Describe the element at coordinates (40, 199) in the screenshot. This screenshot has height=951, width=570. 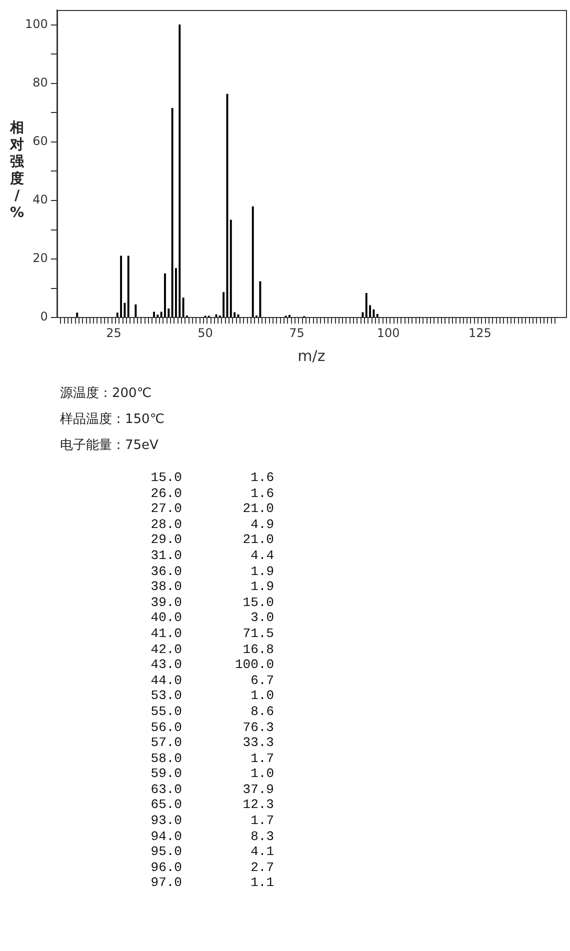
I see `y-tick-label: 40` at that location.